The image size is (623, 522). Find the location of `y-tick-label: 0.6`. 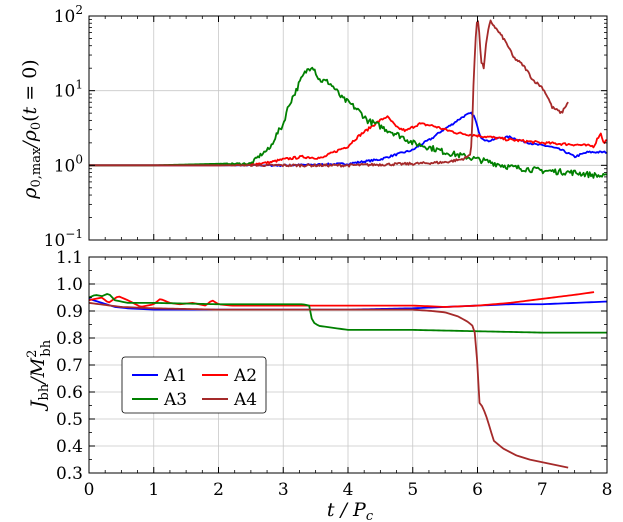

y-tick-label: 0.6 is located at coordinates (69, 393).